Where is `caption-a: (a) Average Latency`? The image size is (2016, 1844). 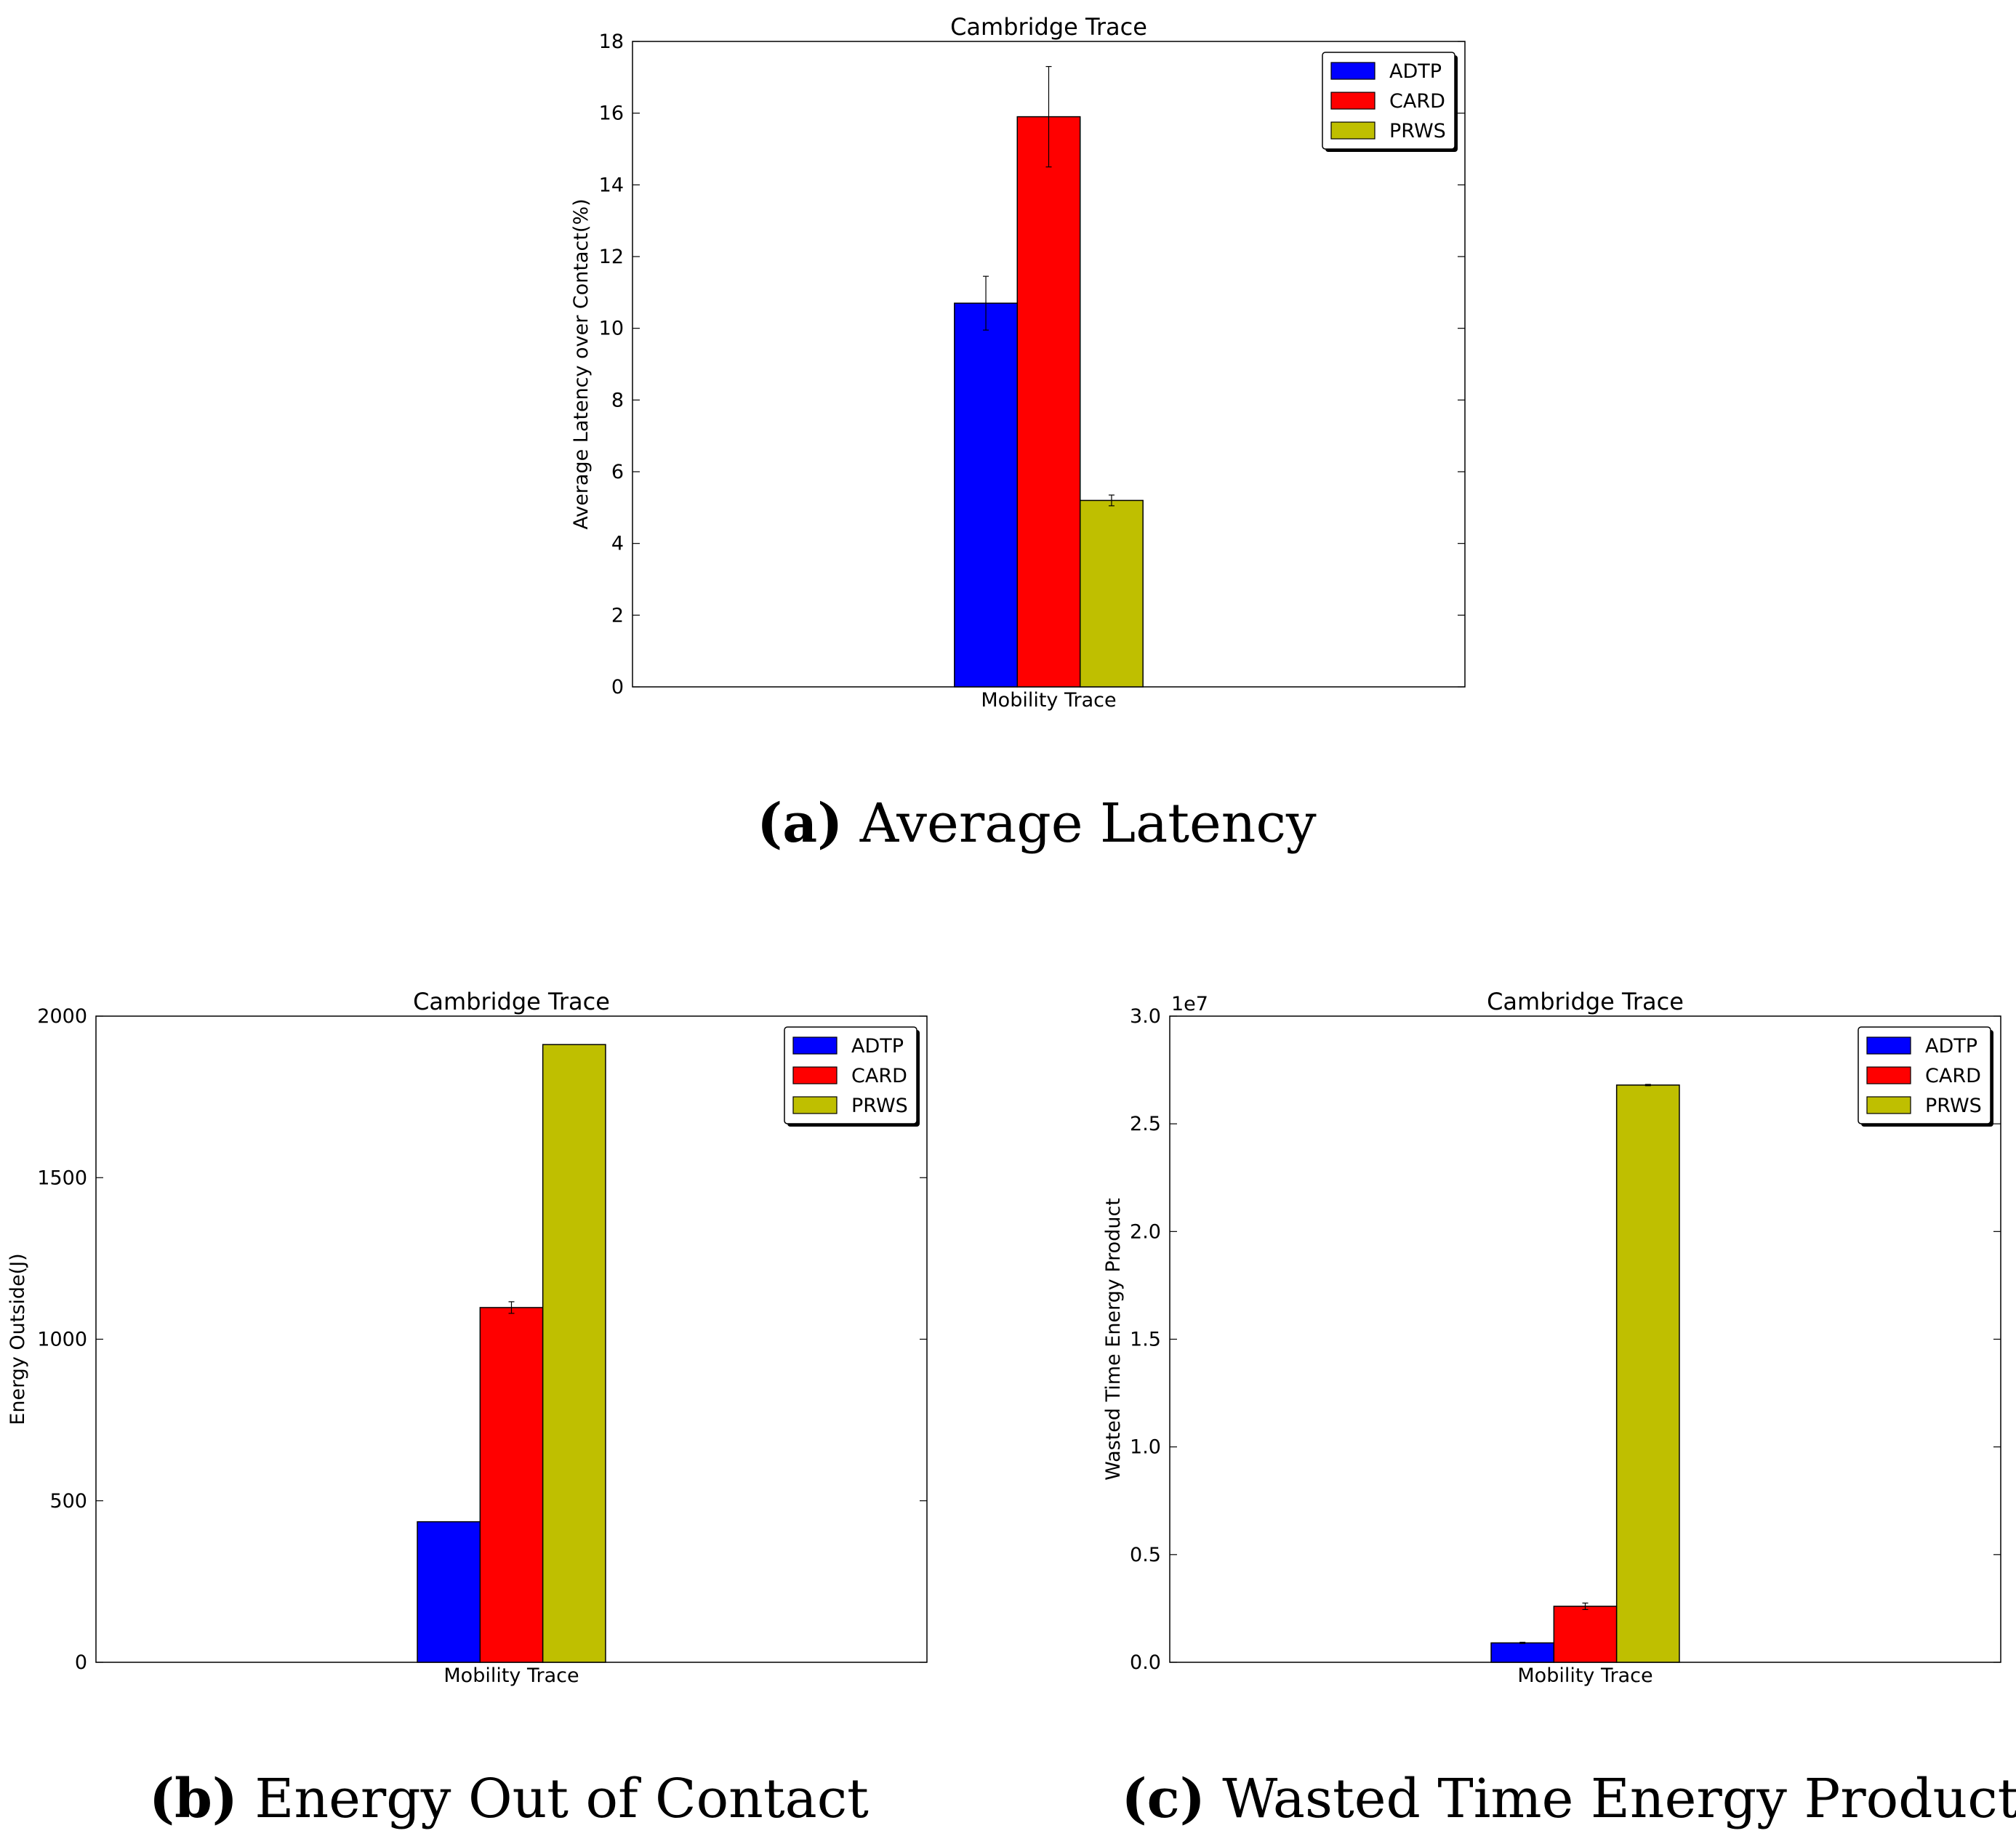
caption-a: (a) Average Latency is located at coordinates (1036, 823).